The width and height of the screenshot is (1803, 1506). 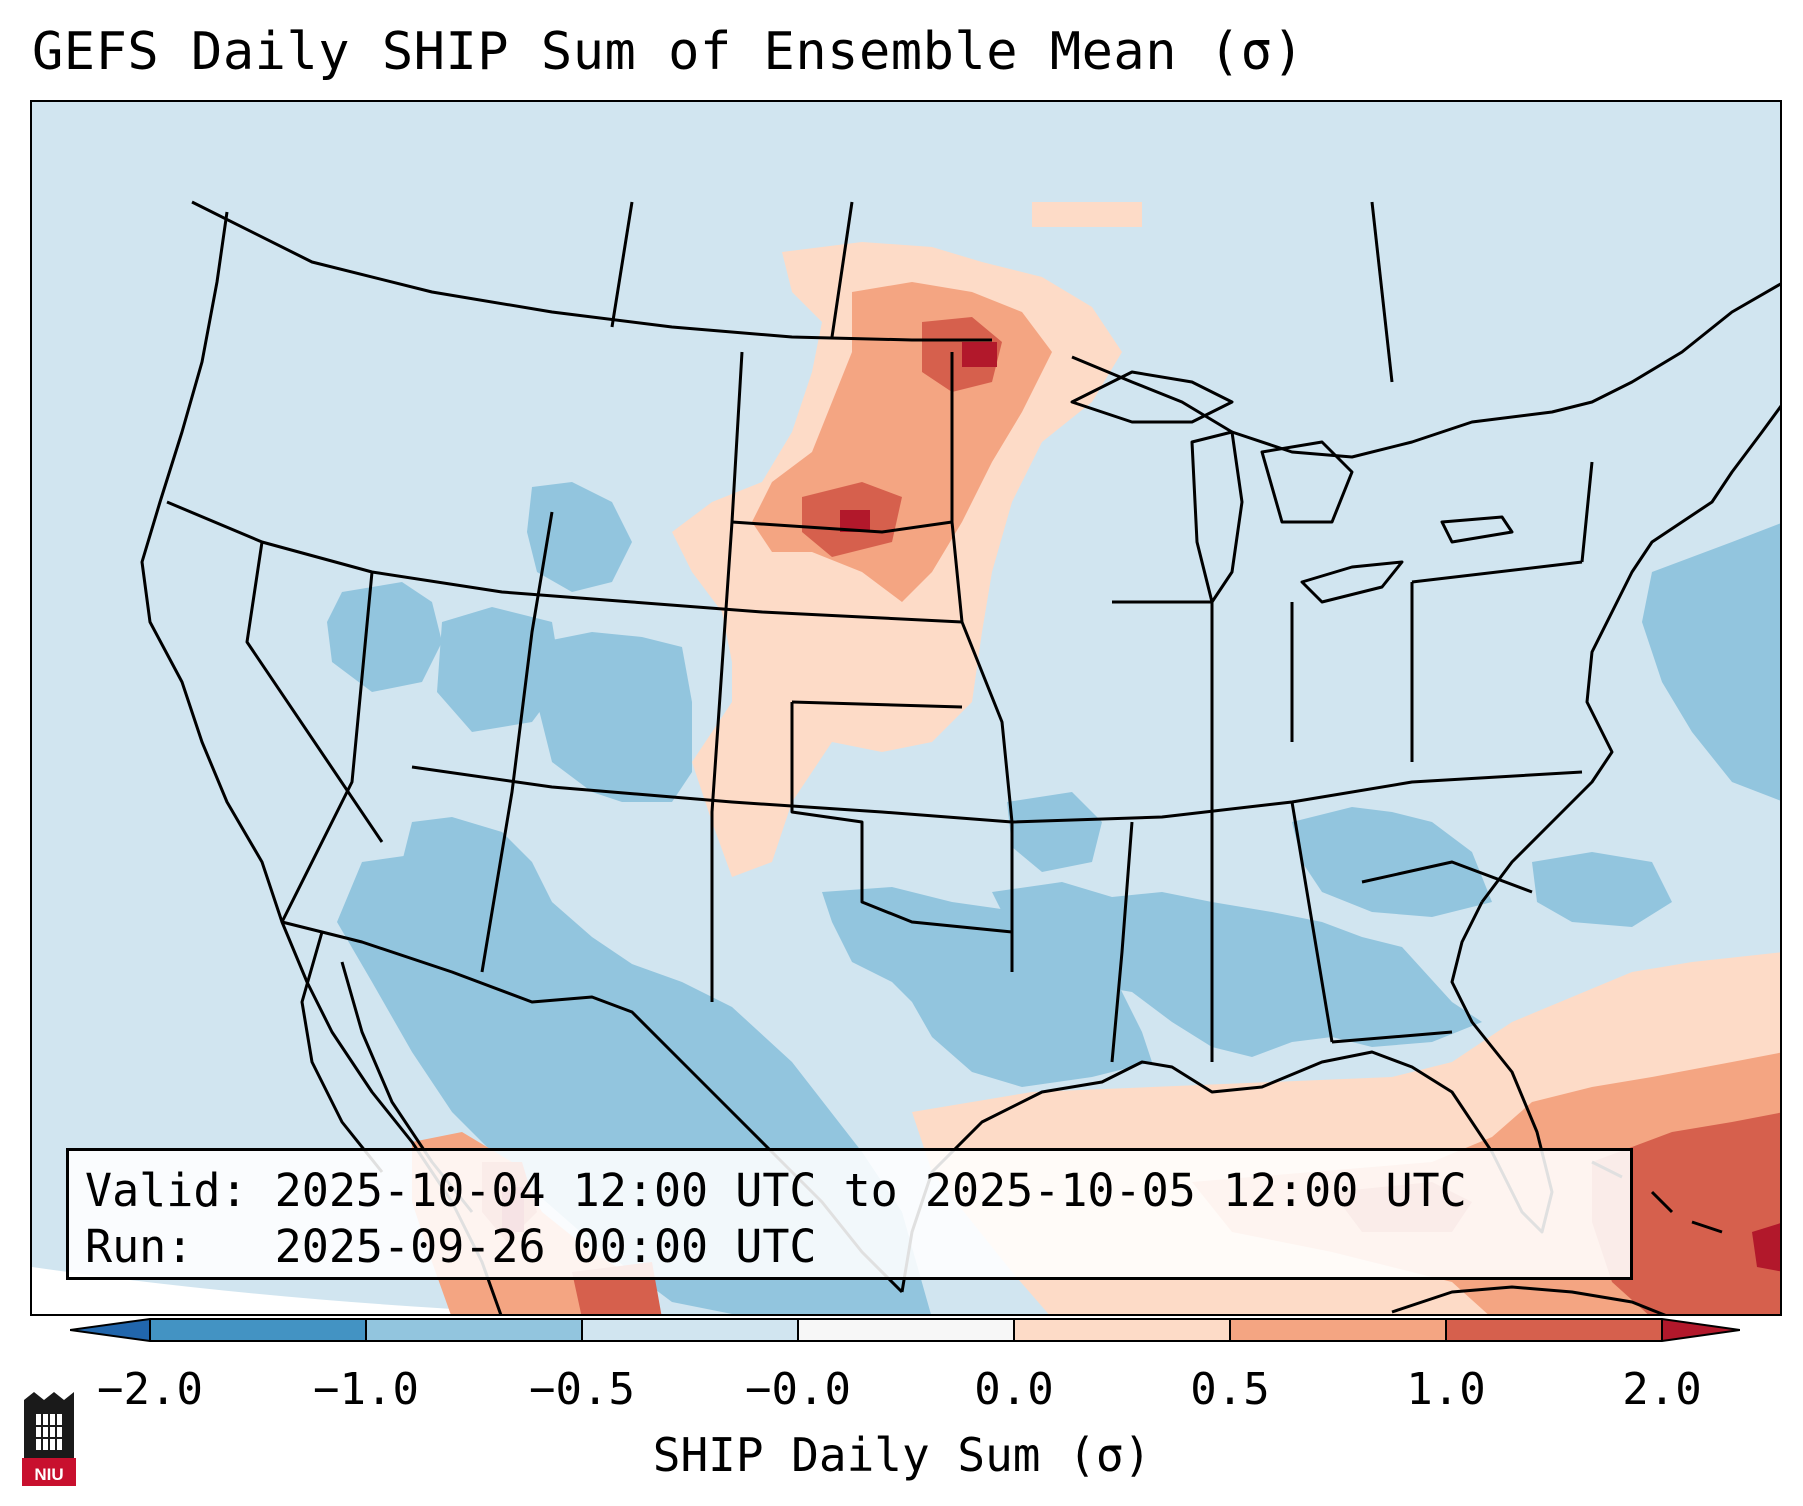 What do you see at coordinates (477, 874) in the screenshot?
I see `arizona-negative-area` at bounding box center [477, 874].